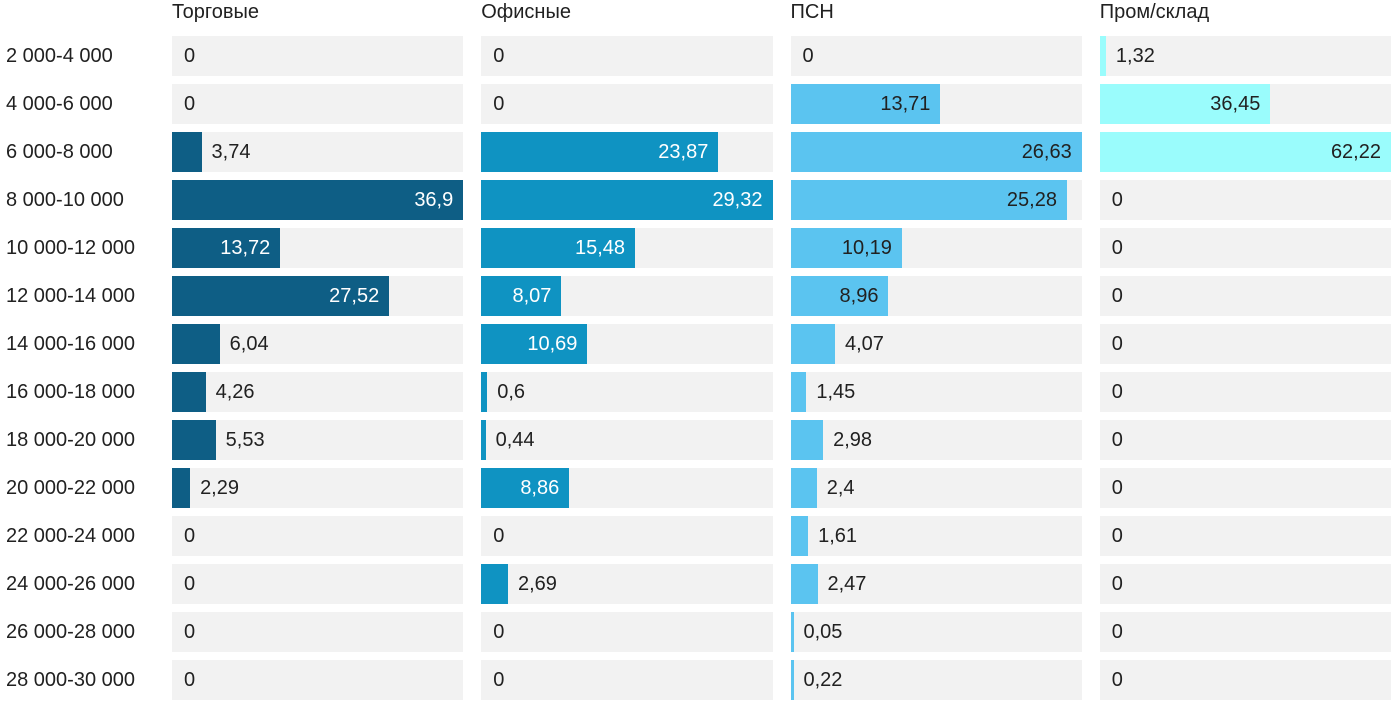 This screenshot has width=1400, height=718. I want to click on row-label: 2 000-4 000, so click(59, 55).